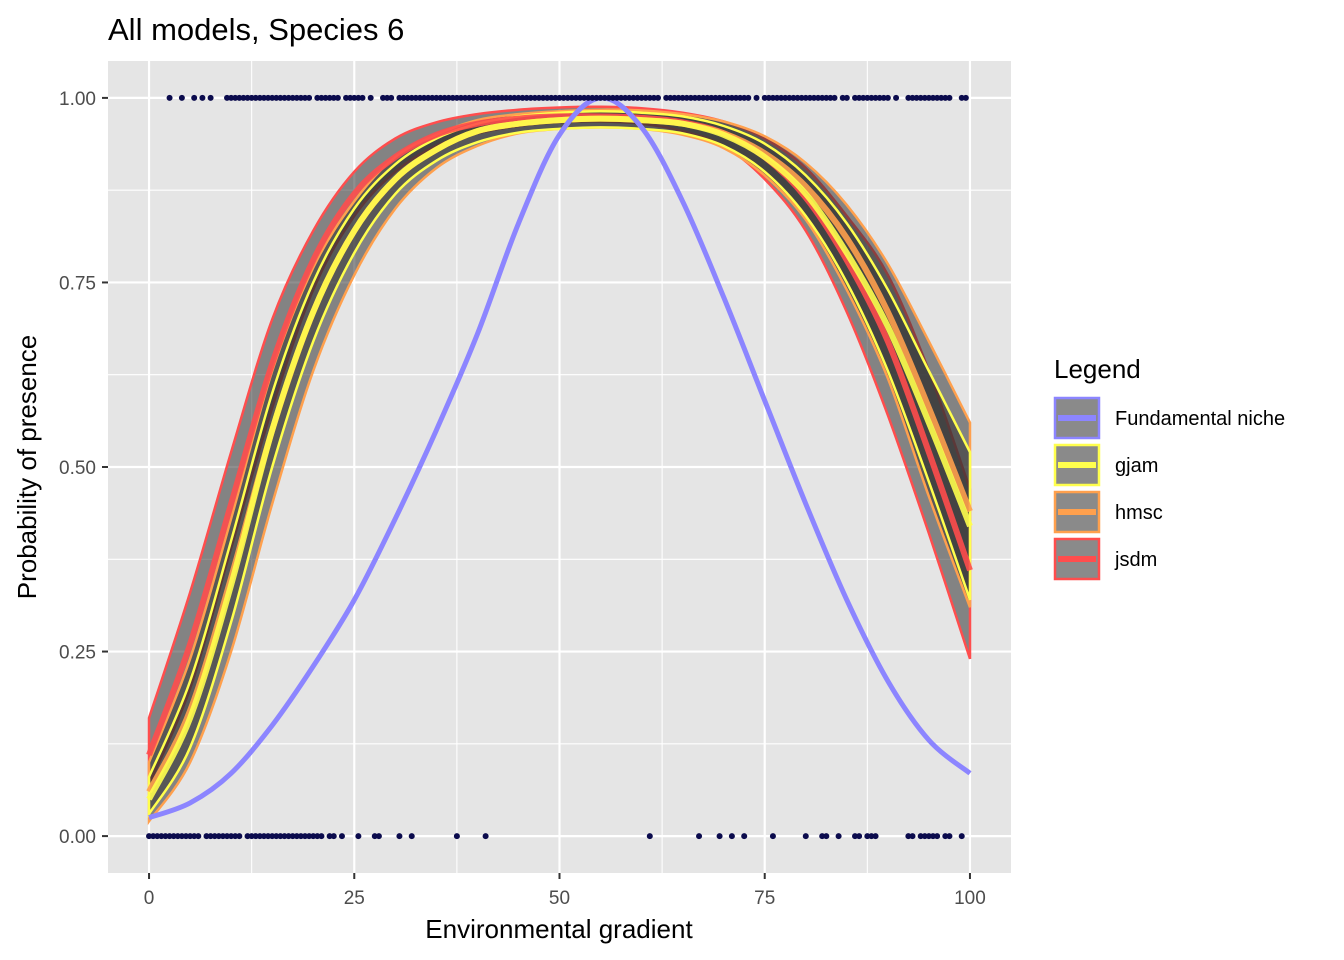  What do you see at coordinates (1135, 560) in the screenshot?
I see `legend-label-3: jsdm` at bounding box center [1135, 560].